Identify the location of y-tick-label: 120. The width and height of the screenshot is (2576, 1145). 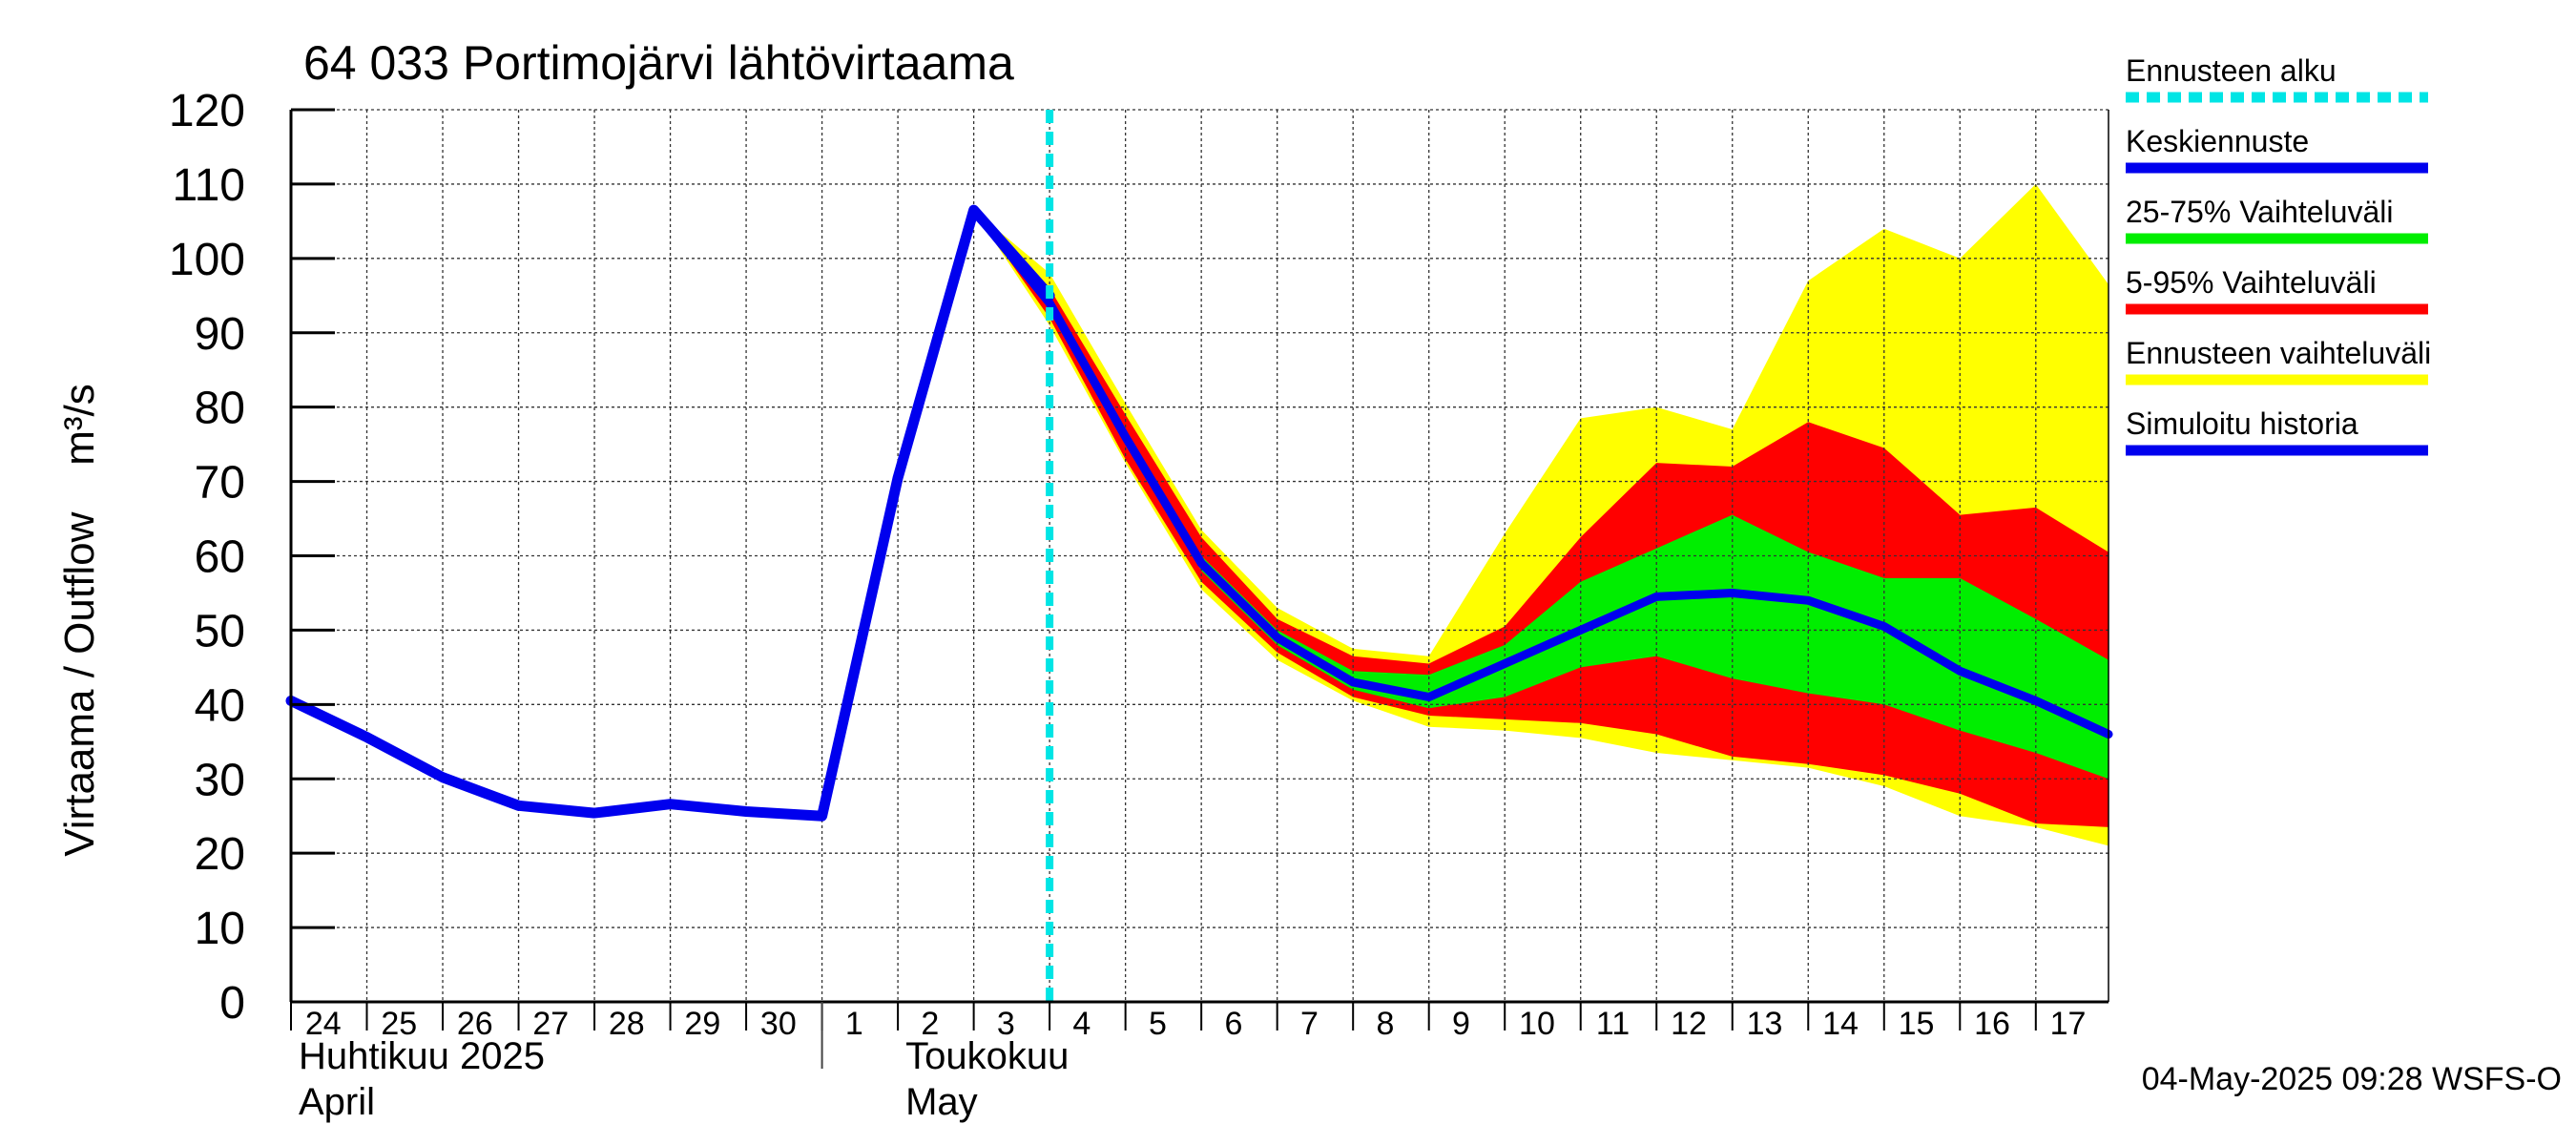
(207, 111).